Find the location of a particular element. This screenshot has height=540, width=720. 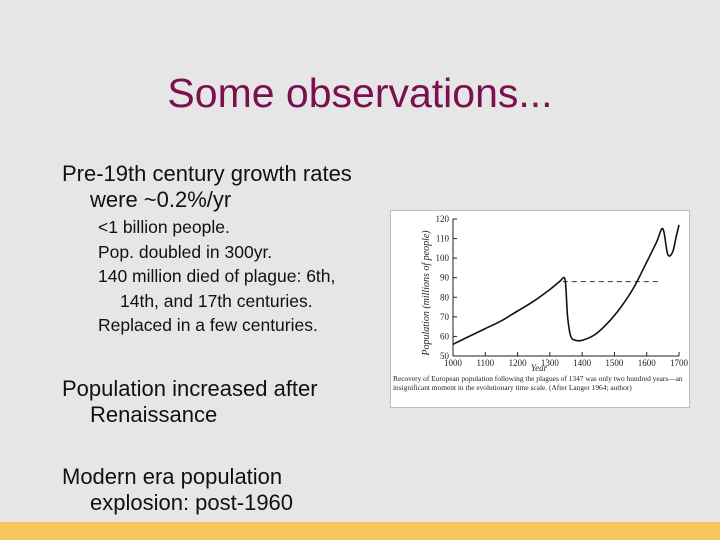

y-tick-label: 70 is located at coordinates (445, 317).